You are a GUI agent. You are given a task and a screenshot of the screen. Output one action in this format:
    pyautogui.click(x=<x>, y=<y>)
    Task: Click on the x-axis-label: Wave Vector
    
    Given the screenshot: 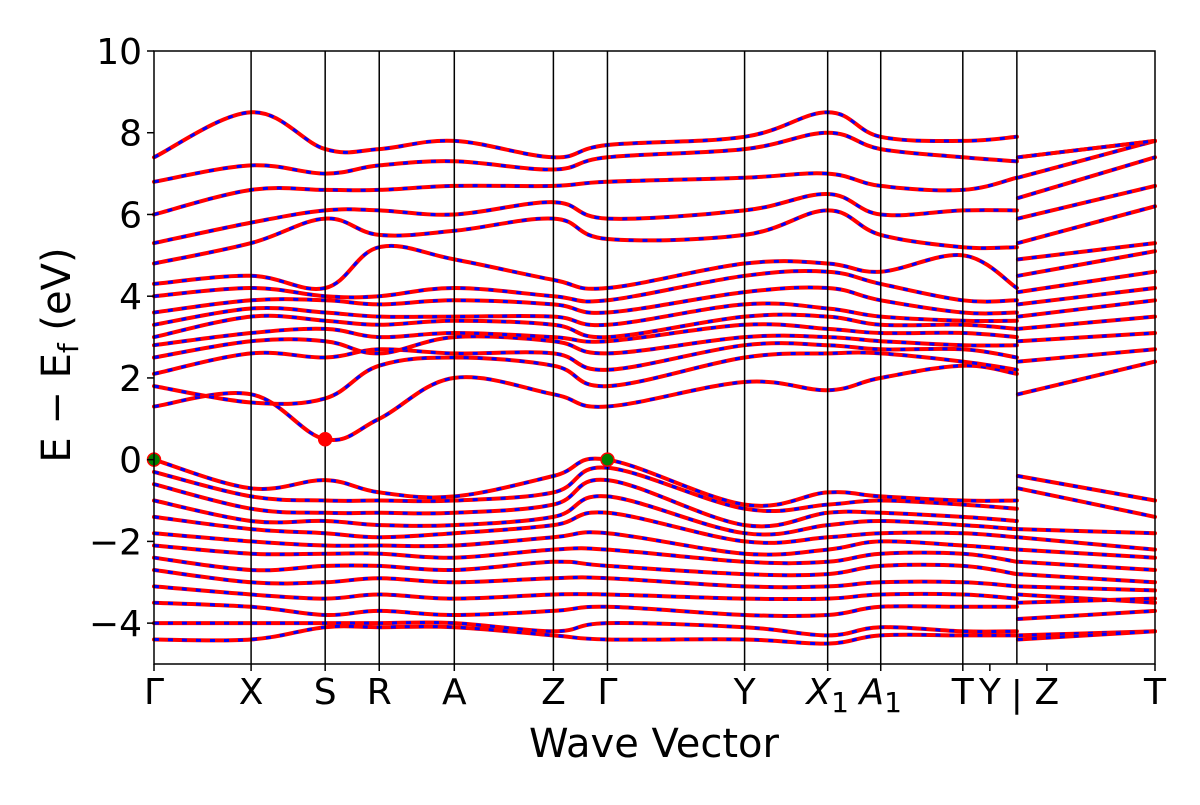 What is the action you would take?
    pyautogui.click(x=654, y=744)
    